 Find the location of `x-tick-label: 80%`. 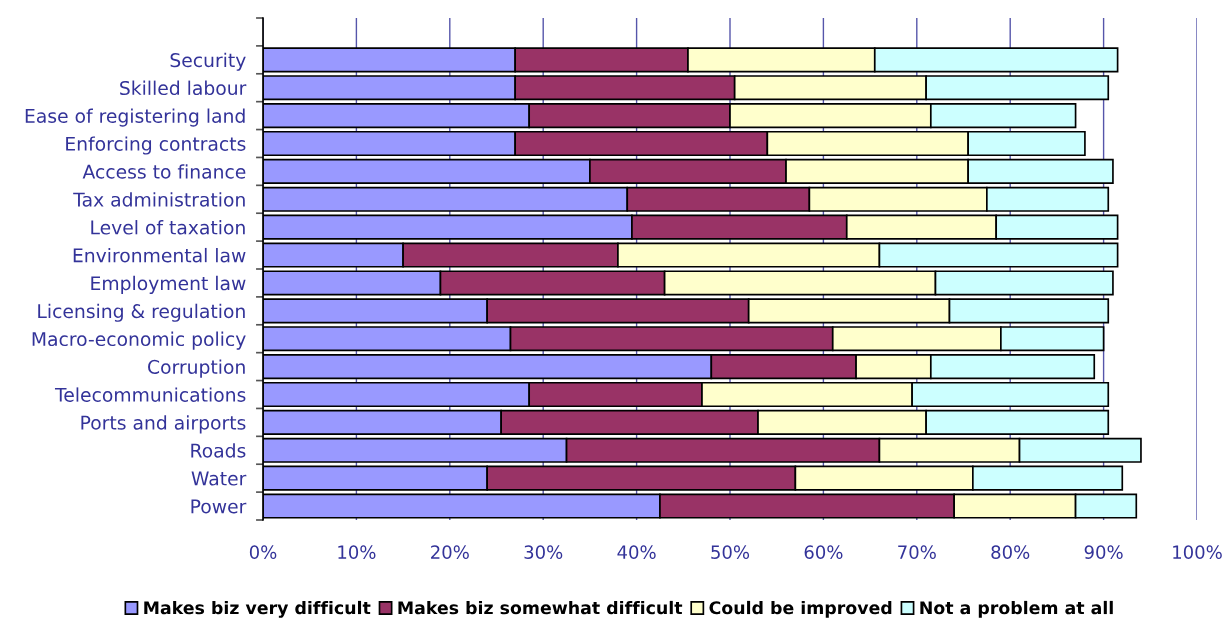

x-tick-label: 80% is located at coordinates (1010, 552).